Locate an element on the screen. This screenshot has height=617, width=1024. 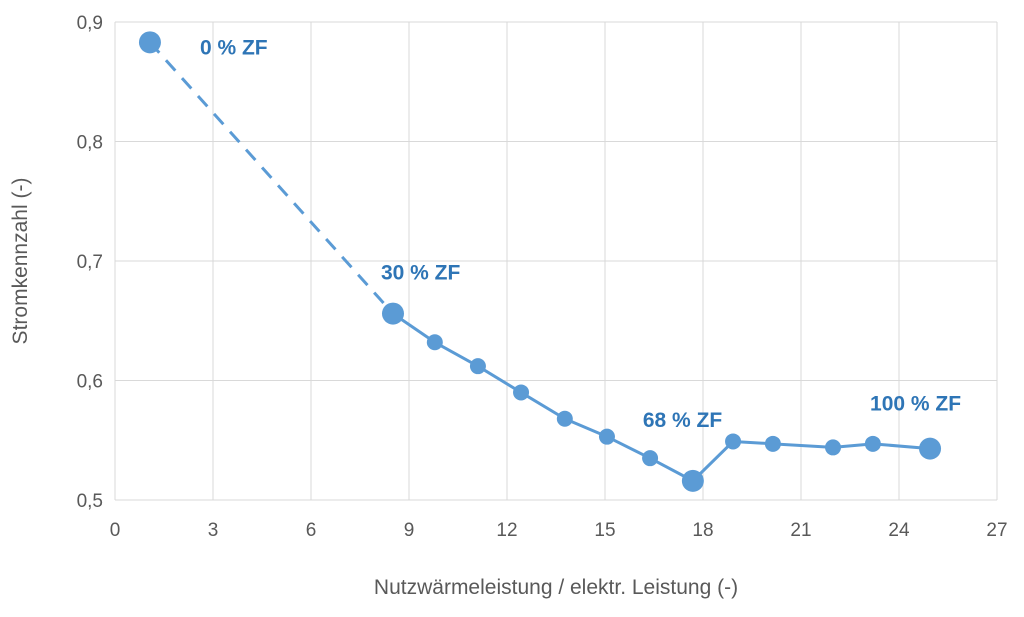
y-tick-label: 0,8 is located at coordinates (90, 143).